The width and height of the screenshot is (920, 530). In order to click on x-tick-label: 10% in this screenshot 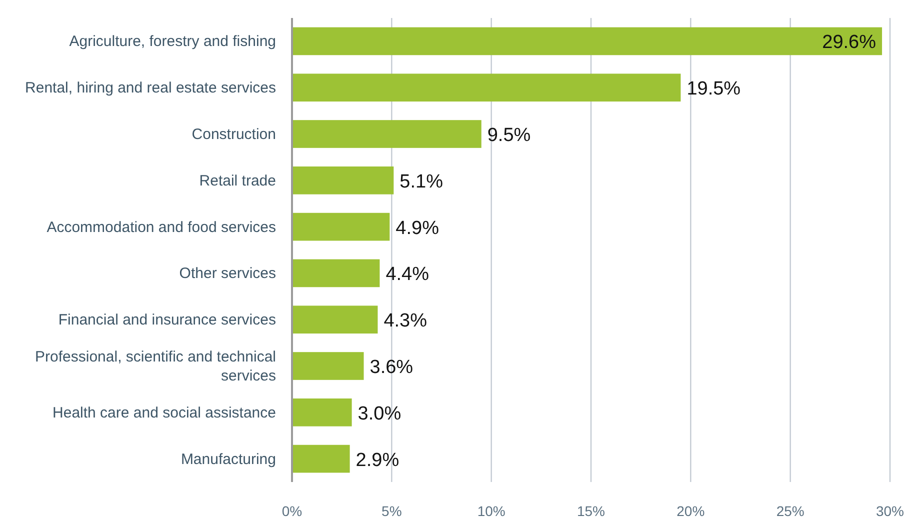, I will do `click(491, 511)`.